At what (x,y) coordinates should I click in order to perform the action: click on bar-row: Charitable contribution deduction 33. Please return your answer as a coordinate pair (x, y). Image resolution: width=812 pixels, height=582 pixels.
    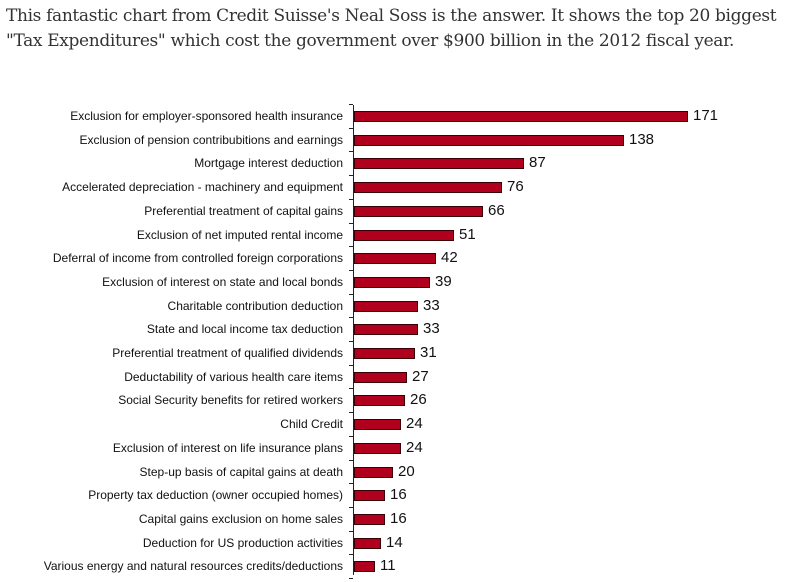
    Looking at the image, I should click on (406, 306).